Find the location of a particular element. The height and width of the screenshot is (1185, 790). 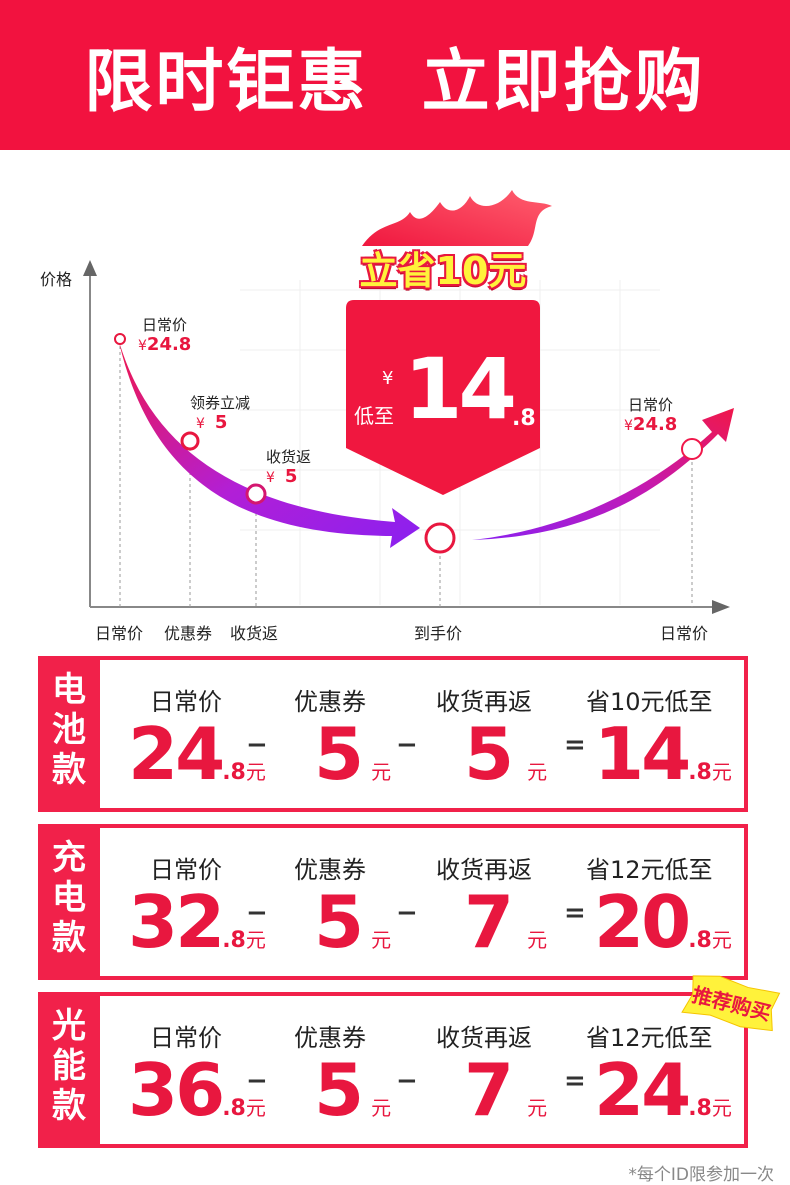

value-regular: 32.8元 is located at coordinates (197, 922).